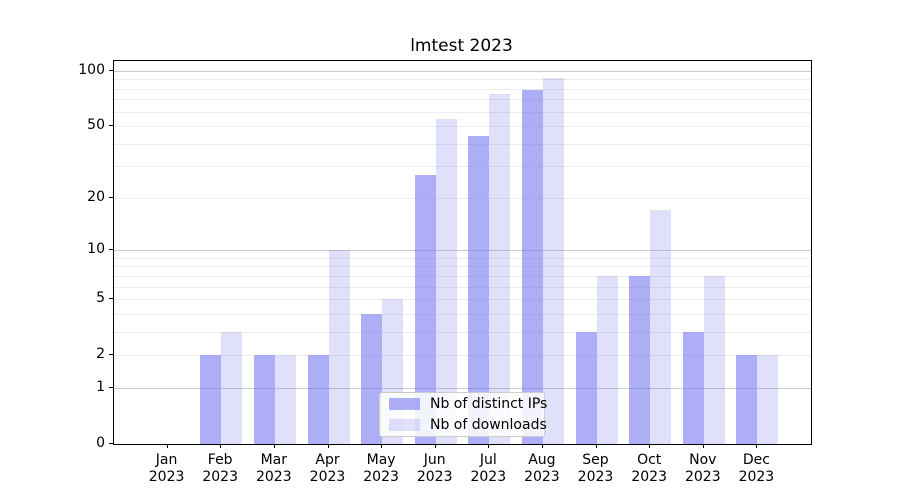 This screenshot has width=900, height=500. I want to click on bar-distinct-ips-mar, so click(264, 399).